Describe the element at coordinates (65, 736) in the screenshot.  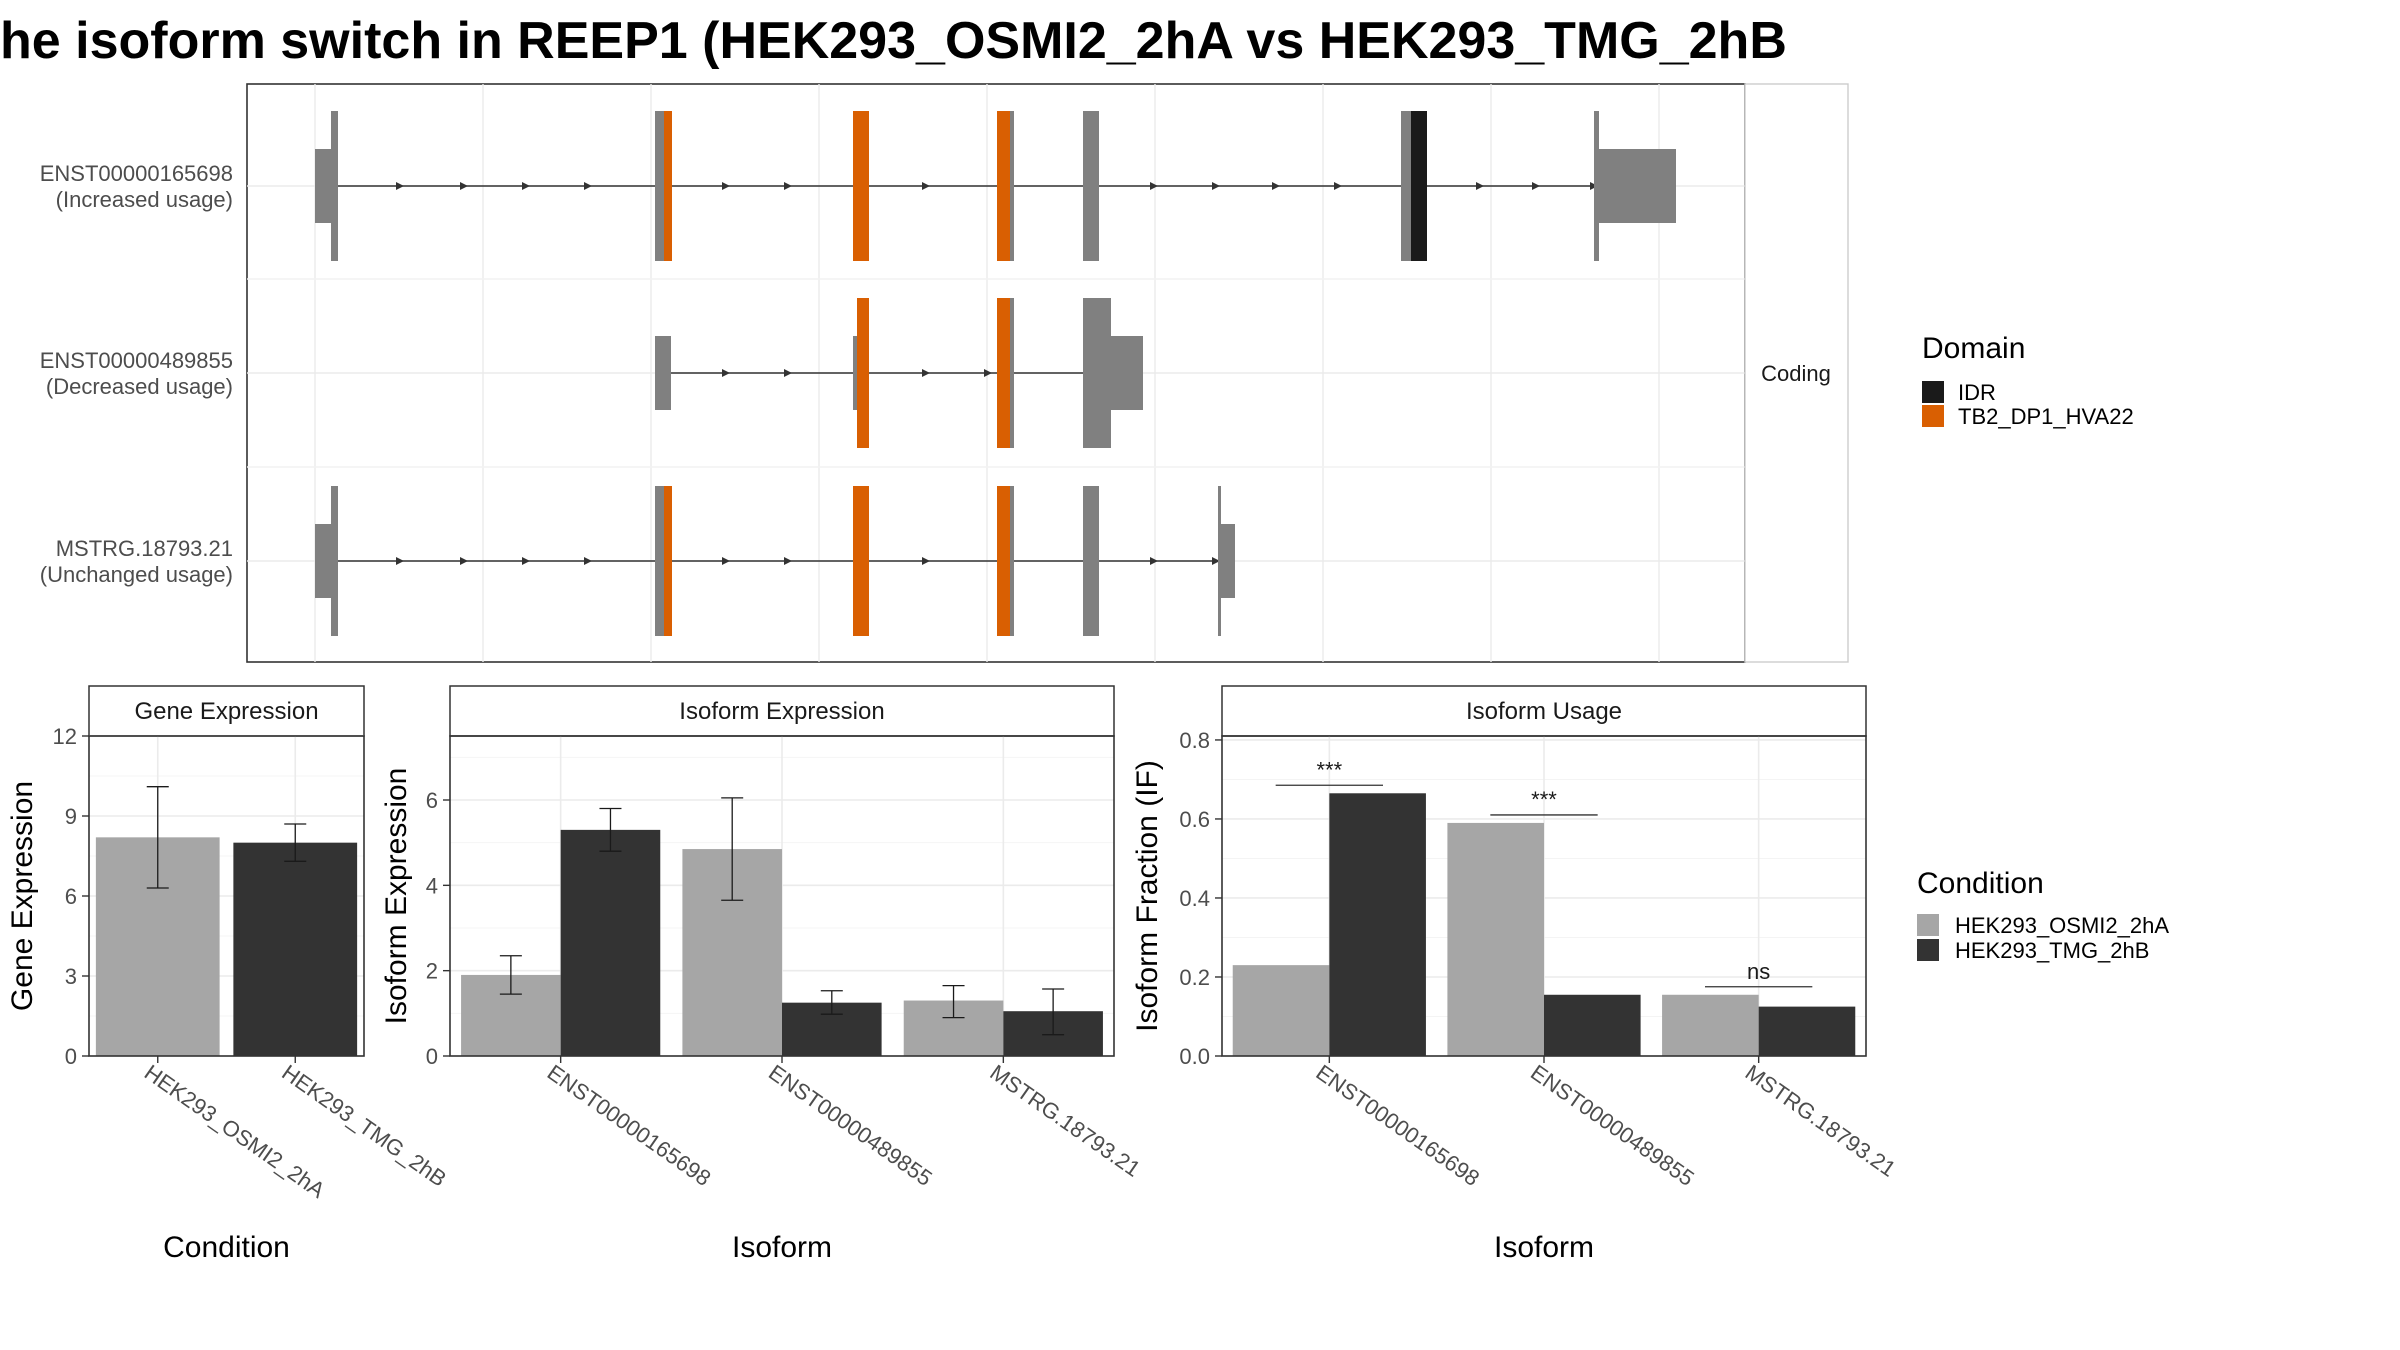
I see `y-tick-label: 12` at that location.